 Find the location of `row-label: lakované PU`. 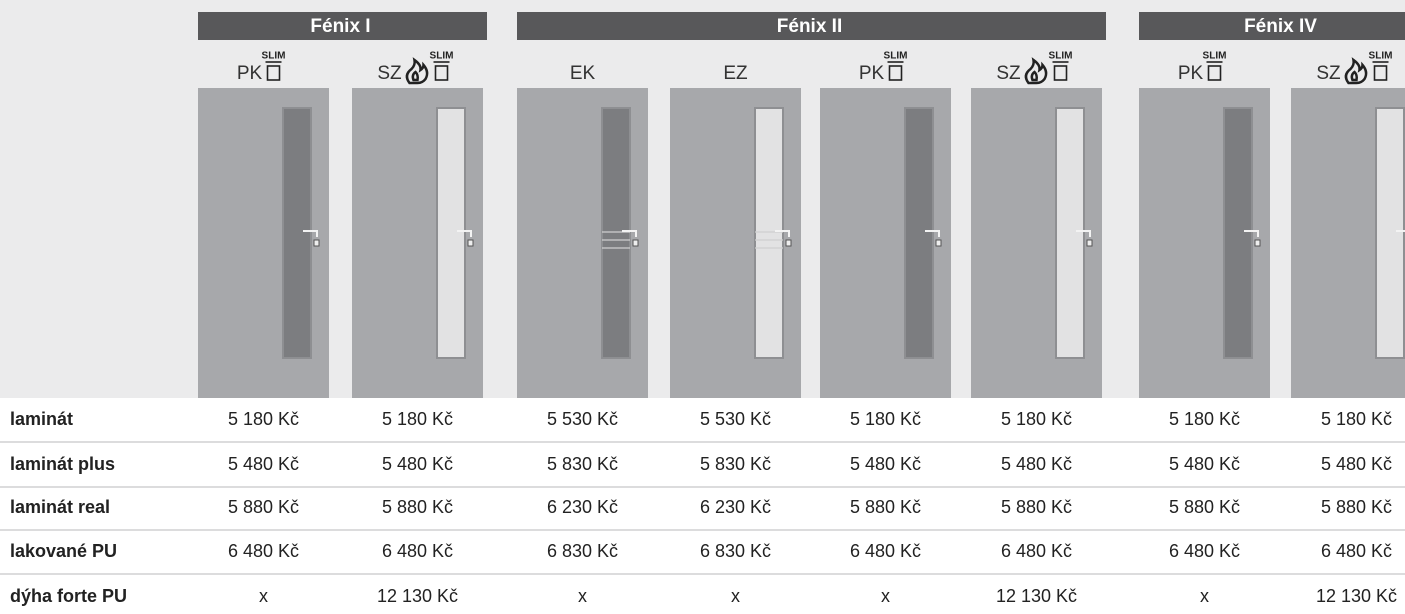

row-label: lakované PU is located at coordinates (63, 551).